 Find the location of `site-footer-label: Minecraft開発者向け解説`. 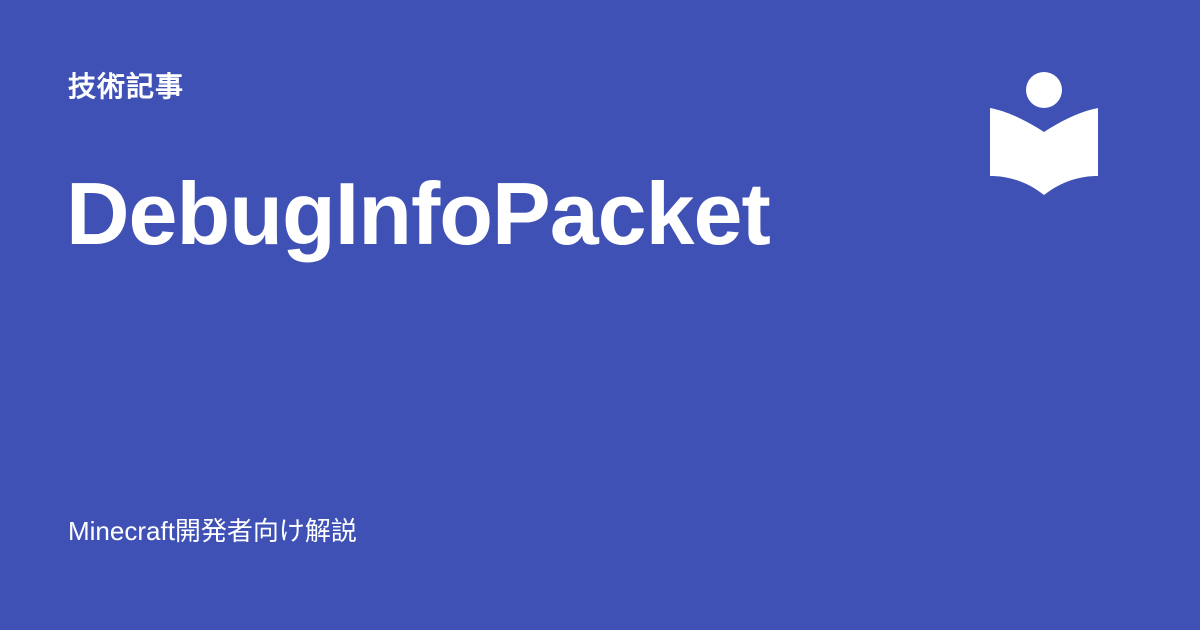

site-footer-label: Minecraft開発者向け解説 is located at coordinates (212, 531).